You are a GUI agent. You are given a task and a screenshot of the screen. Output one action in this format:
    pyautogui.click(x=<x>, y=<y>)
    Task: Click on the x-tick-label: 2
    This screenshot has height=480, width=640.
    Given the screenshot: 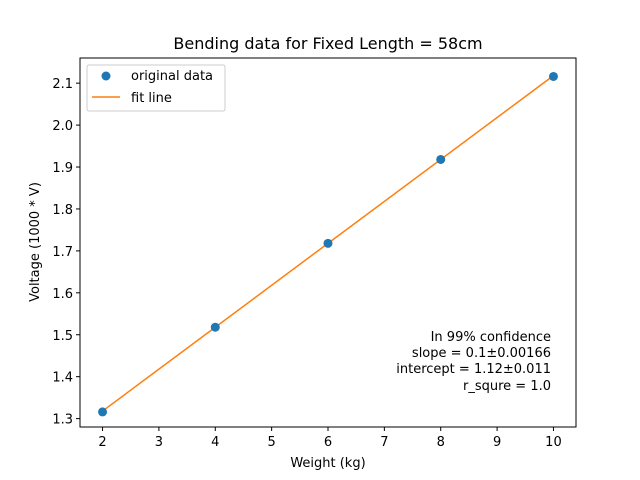 What is the action you would take?
    pyautogui.click(x=102, y=442)
    